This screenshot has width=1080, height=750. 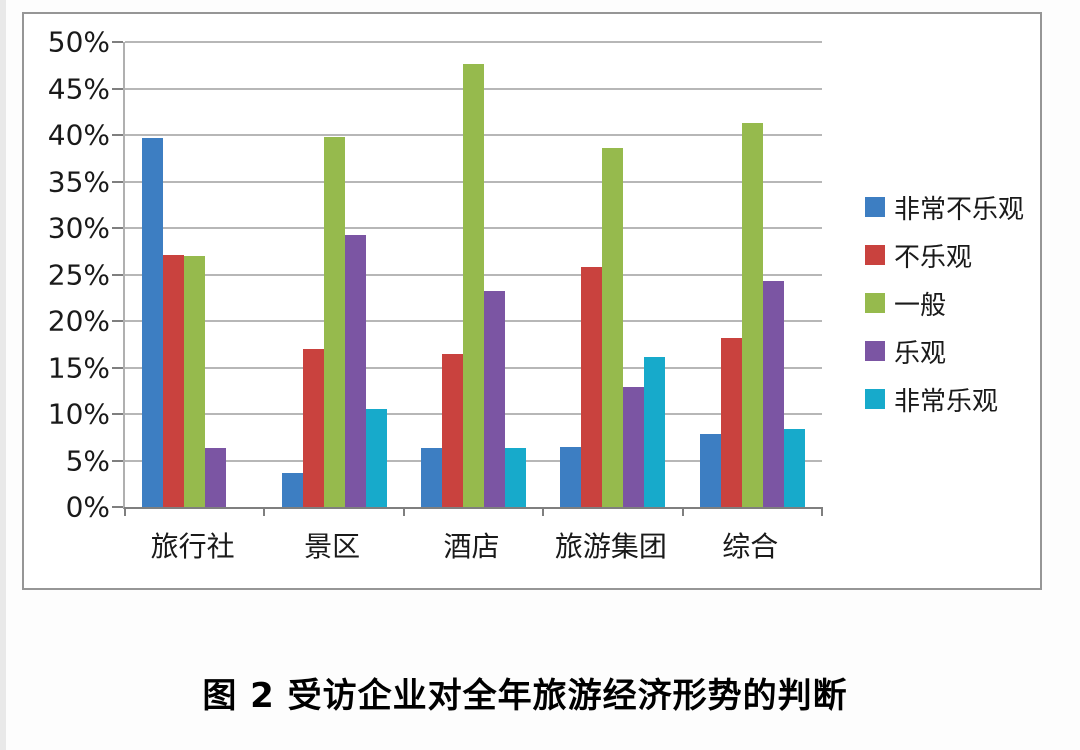 What do you see at coordinates (634, 447) in the screenshot?
I see `bar-series3-group3` at bounding box center [634, 447].